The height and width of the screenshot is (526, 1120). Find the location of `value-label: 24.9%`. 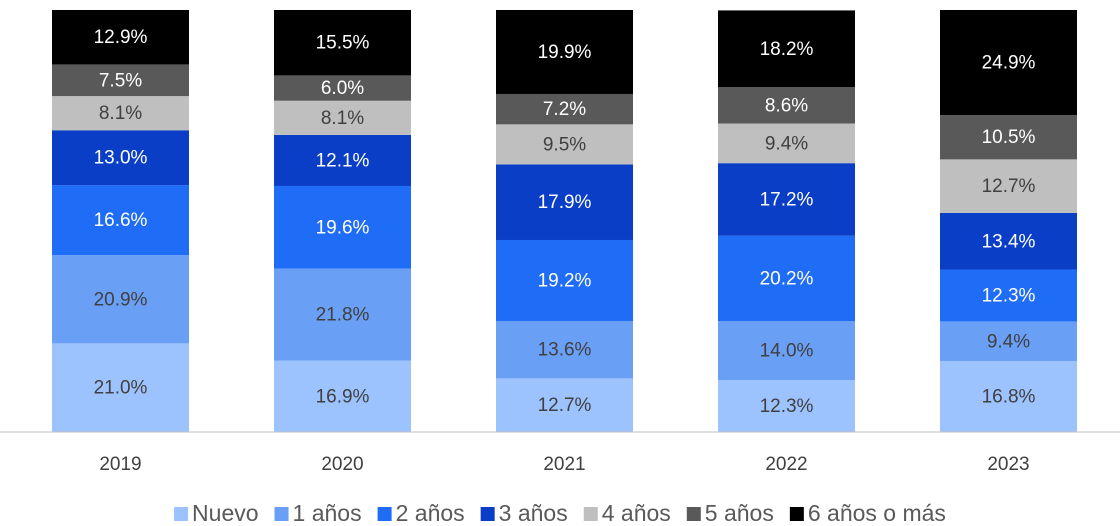

value-label: 24.9% is located at coordinates (1009, 63).